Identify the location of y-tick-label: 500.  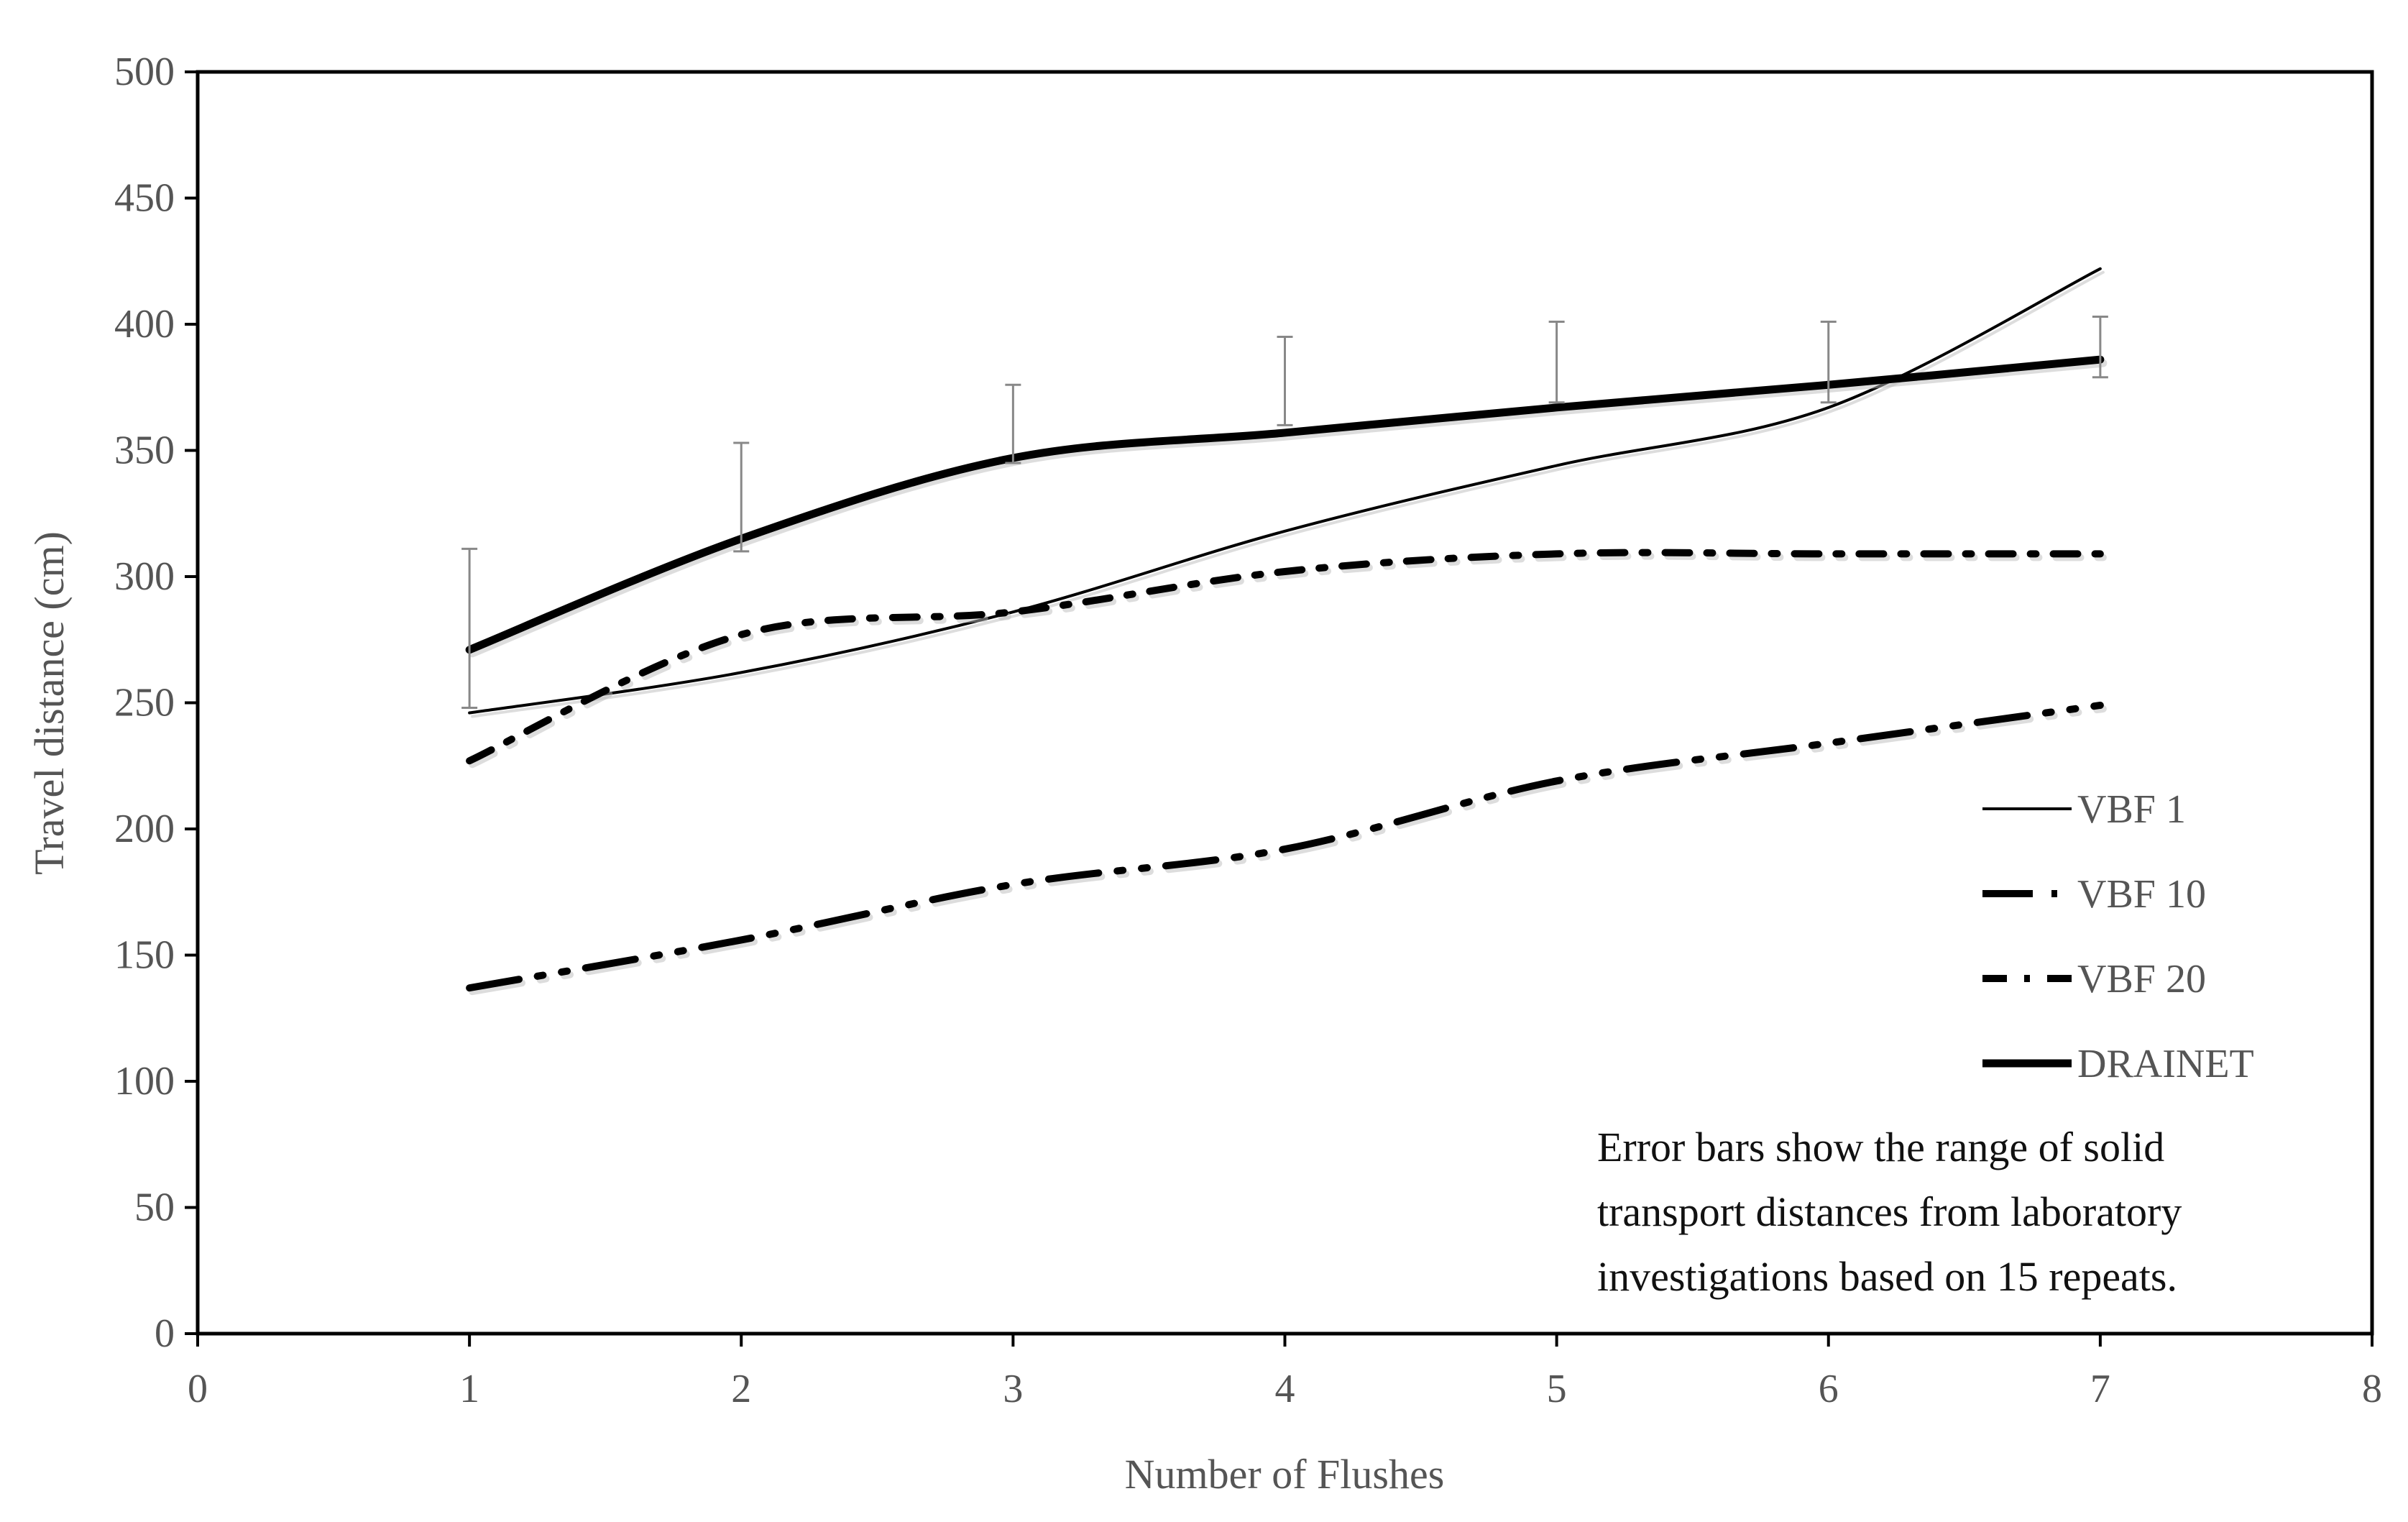
(145, 72).